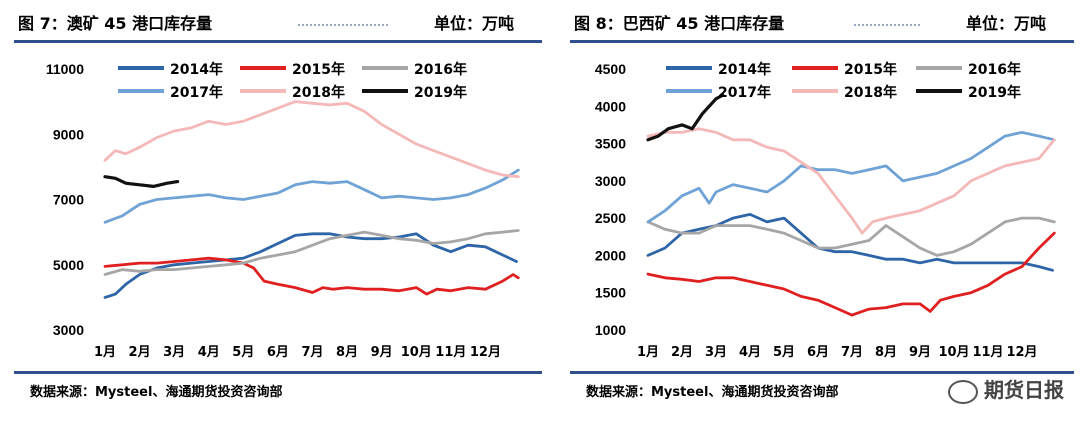 The image size is (1080, 437). What do you see at coordinates (610, 69) in the screenshot?
I see `y-tick-label: 4500` at bounding box center [610, 69].